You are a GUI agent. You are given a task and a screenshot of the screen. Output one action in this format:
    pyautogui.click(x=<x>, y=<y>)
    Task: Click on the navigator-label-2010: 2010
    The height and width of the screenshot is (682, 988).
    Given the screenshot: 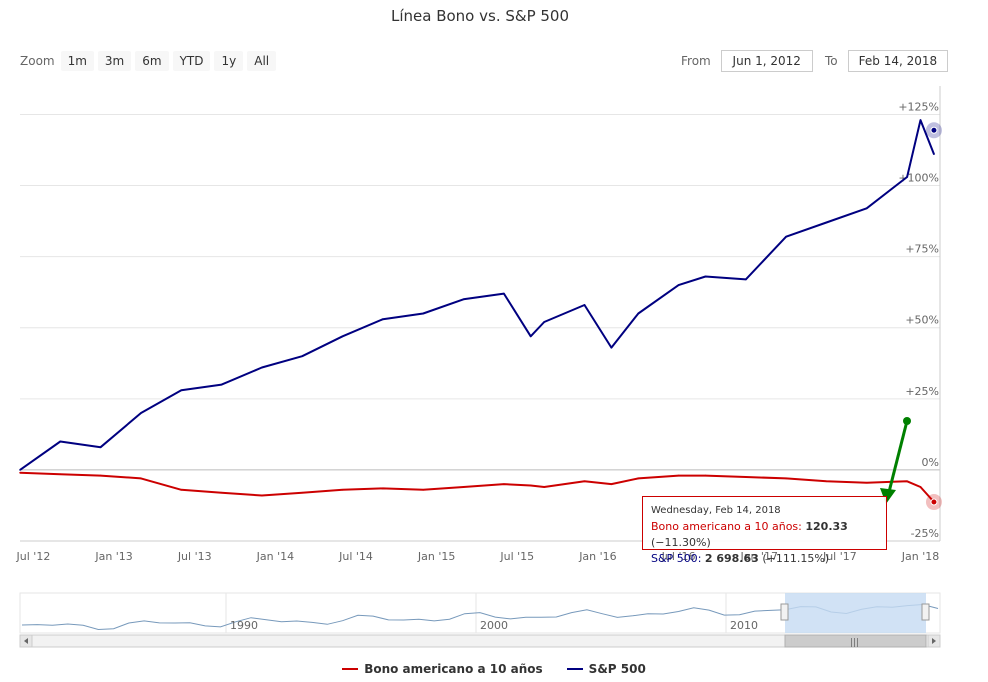 What is the action you would take?
    pyautogui.click(x=744, y=625)
    